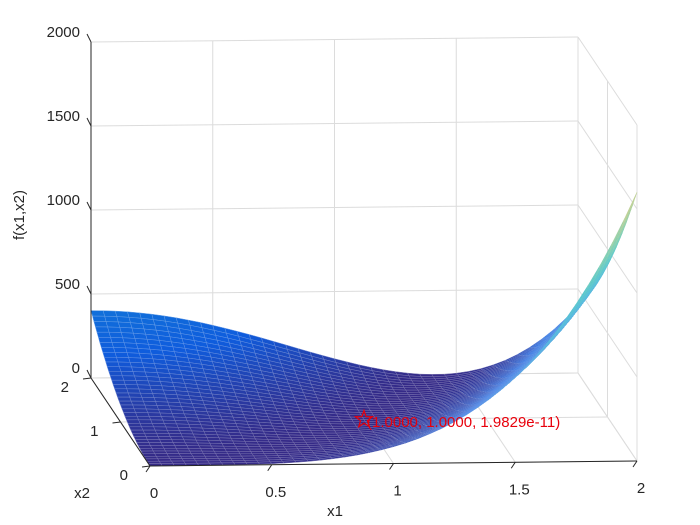 This screenshot has height=525, width=700. What do you see at coordinates (67, 284) in the screenshot?
I see `z-tick-label: 500` at bounding box center [67, 284].